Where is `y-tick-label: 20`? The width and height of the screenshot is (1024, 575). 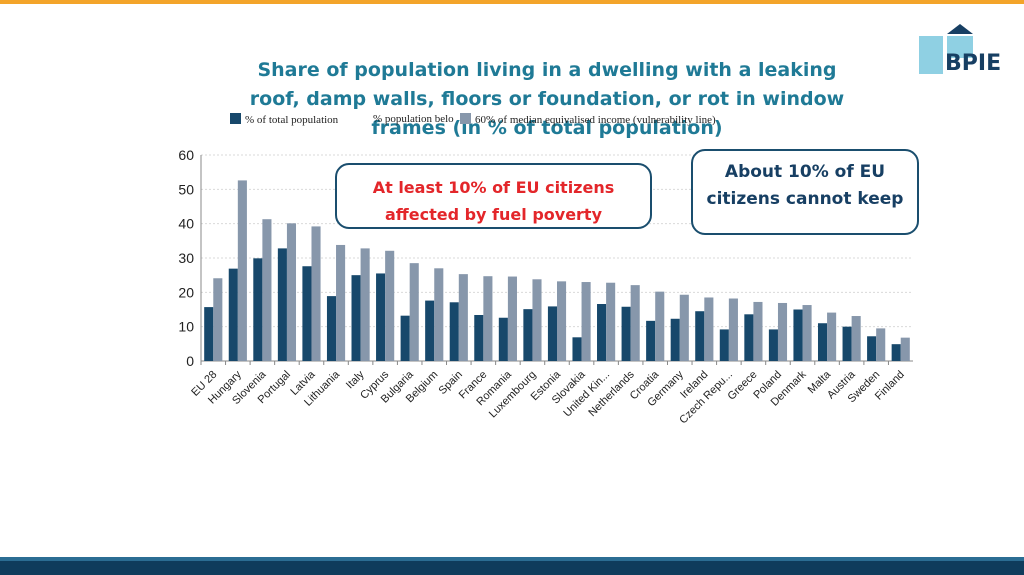 y-tick-label: 20 is located at coordinates (186, 292).